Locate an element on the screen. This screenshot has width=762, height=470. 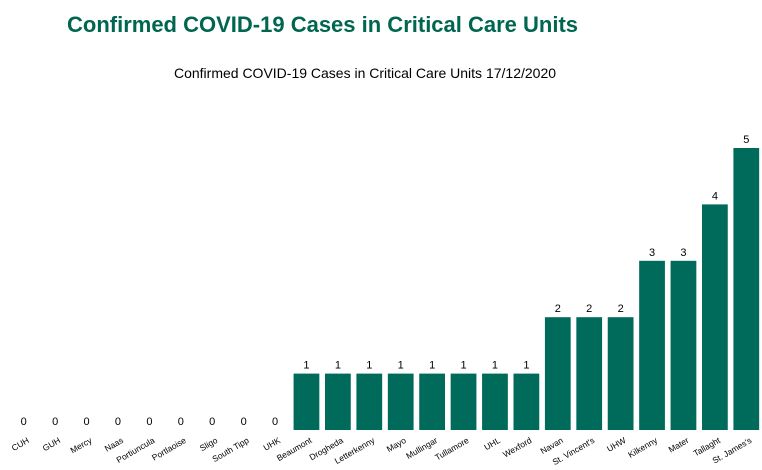
x-tick-label: UHL is located at coordinates (492, 443).